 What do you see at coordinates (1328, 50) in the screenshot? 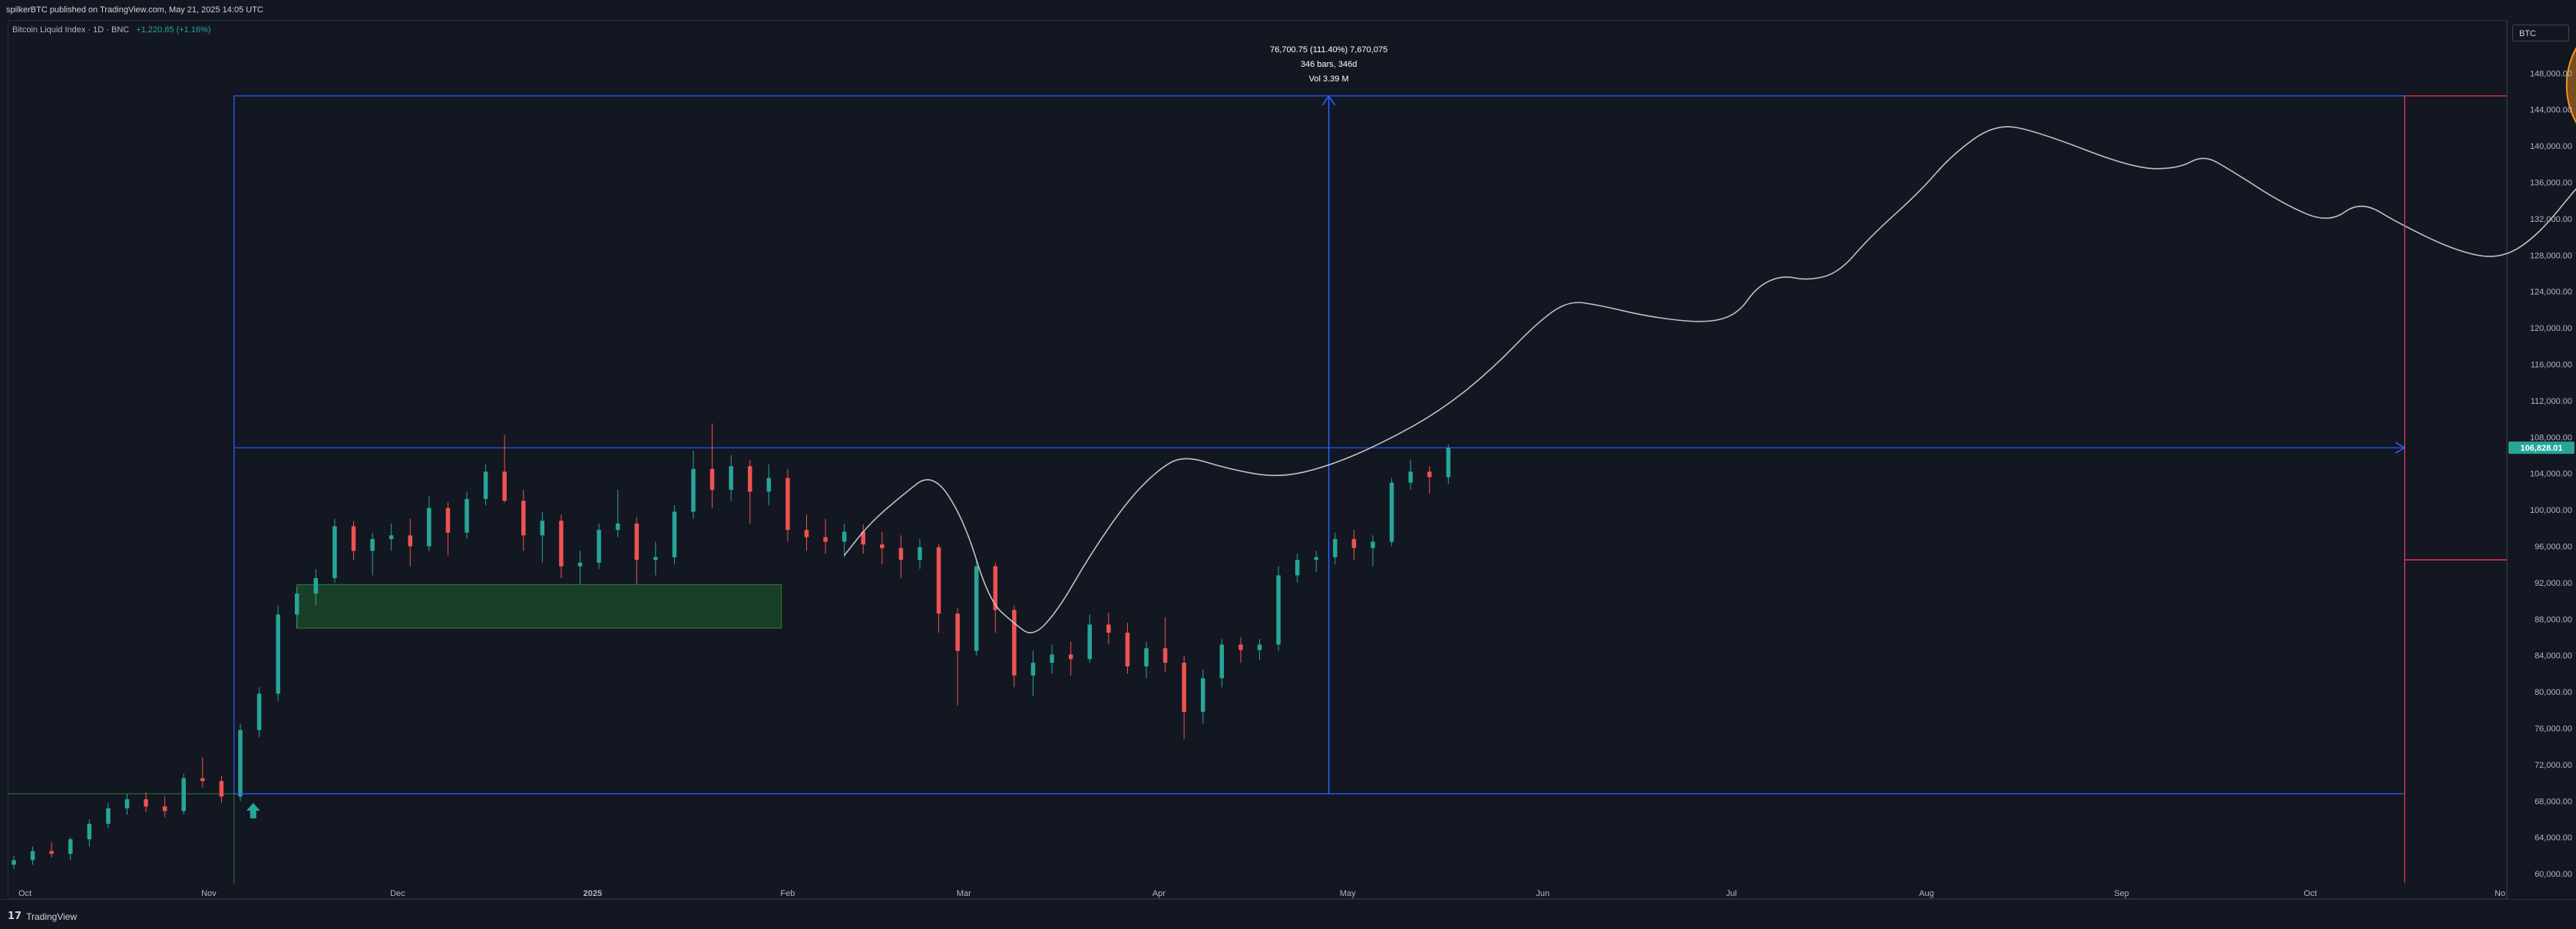
I see `measure-label-1: 76,700.75 (111.40%) 7,670,075` at bounding box center [1328, 50].